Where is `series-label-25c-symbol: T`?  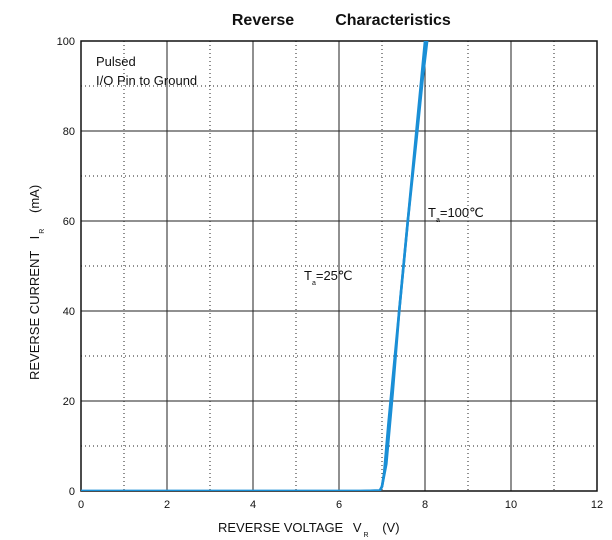 series-label-25c-symbol: T is located at coordinates (308, 275).